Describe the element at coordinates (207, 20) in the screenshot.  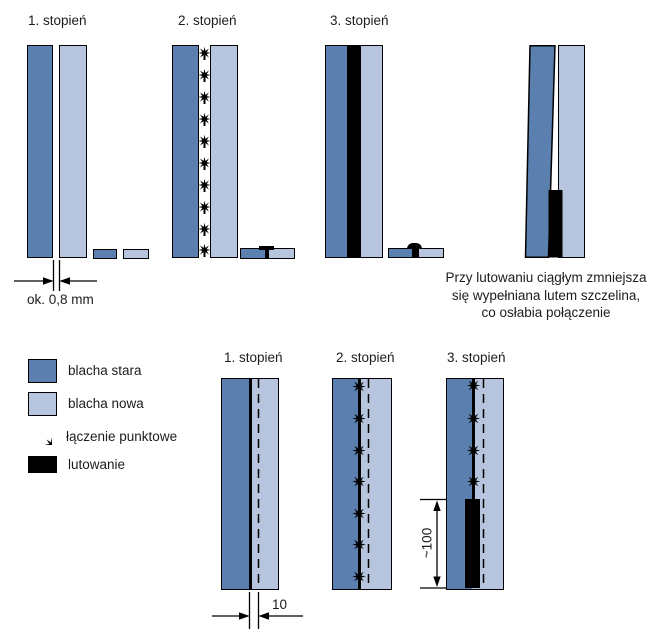
I see `top-stage2-title: 2. stopień` at that location.